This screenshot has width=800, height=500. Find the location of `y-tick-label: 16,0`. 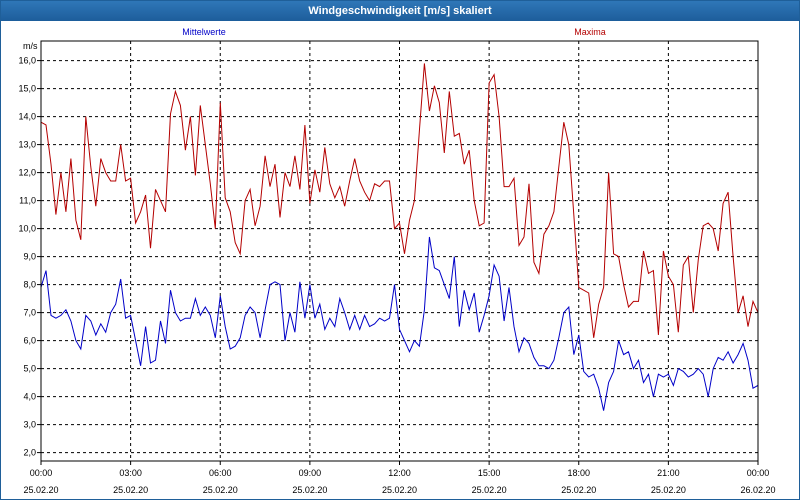

y-tick-label: 16,0 is located at coordinates (27, 61).